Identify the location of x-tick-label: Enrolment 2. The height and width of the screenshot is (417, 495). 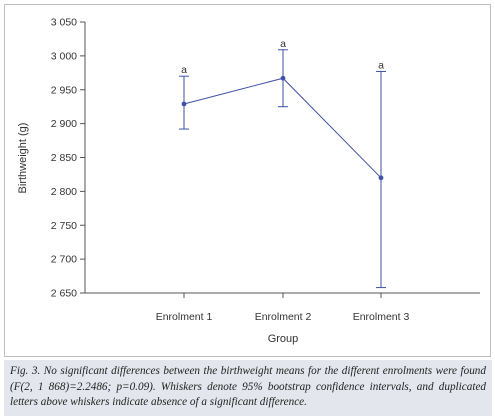
(283, 317).